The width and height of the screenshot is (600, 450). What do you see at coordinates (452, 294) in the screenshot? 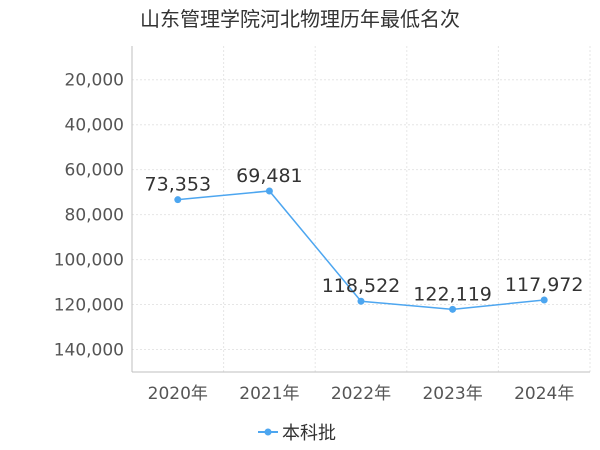
I see `data-label: 122,119` at bounding box center [452, 294].